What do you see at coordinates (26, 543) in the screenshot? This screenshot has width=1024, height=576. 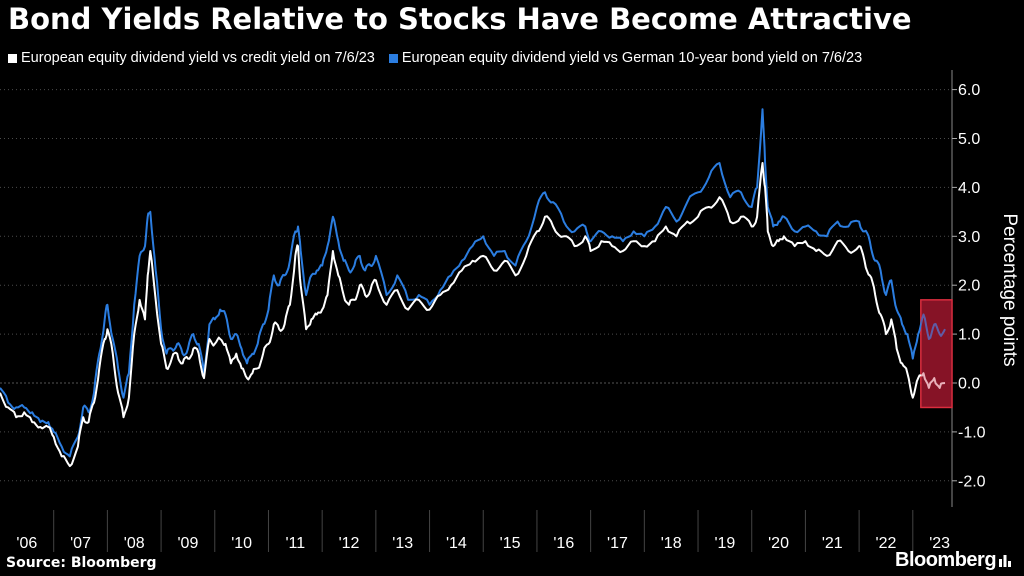 I see `x-tick-label: '06` at bounding box center [26, 543].